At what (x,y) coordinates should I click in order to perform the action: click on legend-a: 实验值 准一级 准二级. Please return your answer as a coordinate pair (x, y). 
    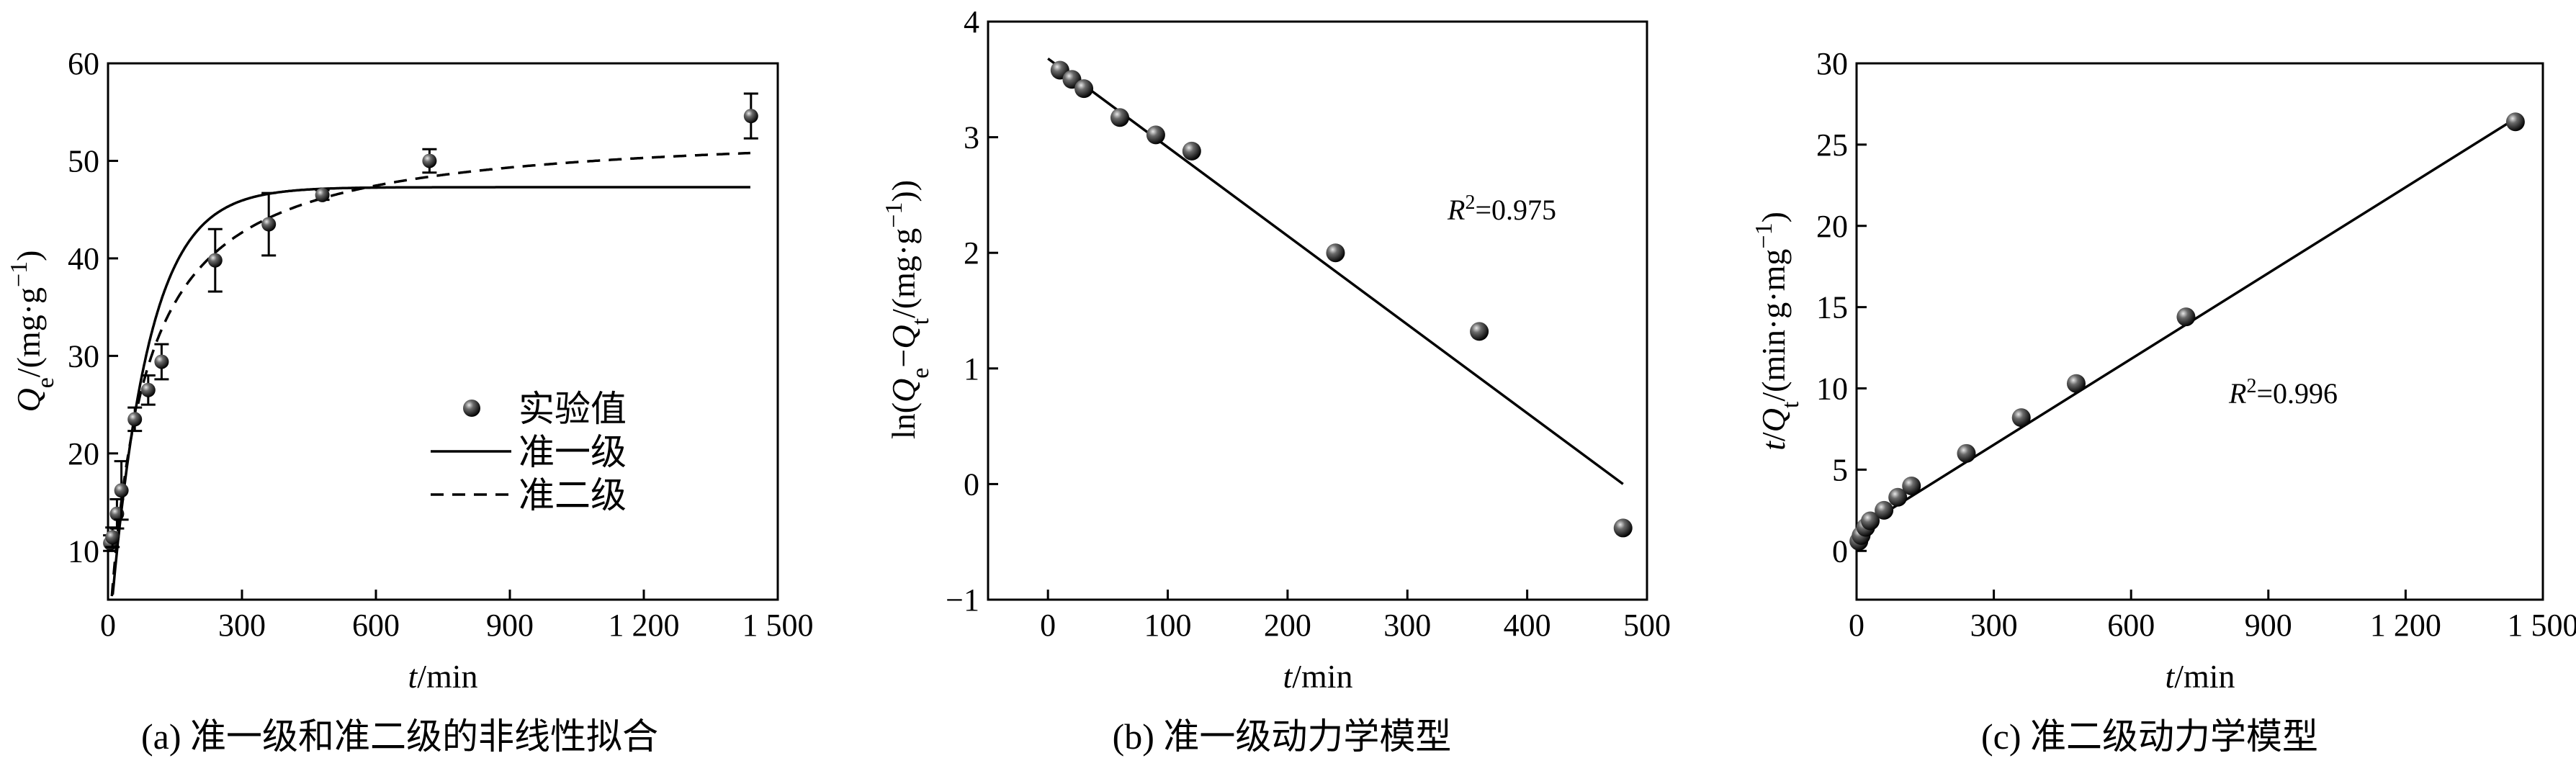
    Looking at the image, I should click on (529, 452).